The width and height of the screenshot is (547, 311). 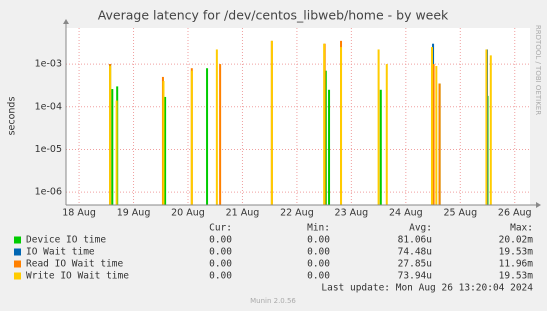 What do you see at coordinates (273, 301) in the screenshot?
I see `footer: Munin 2.0.56` at bounding box center [273, 301].